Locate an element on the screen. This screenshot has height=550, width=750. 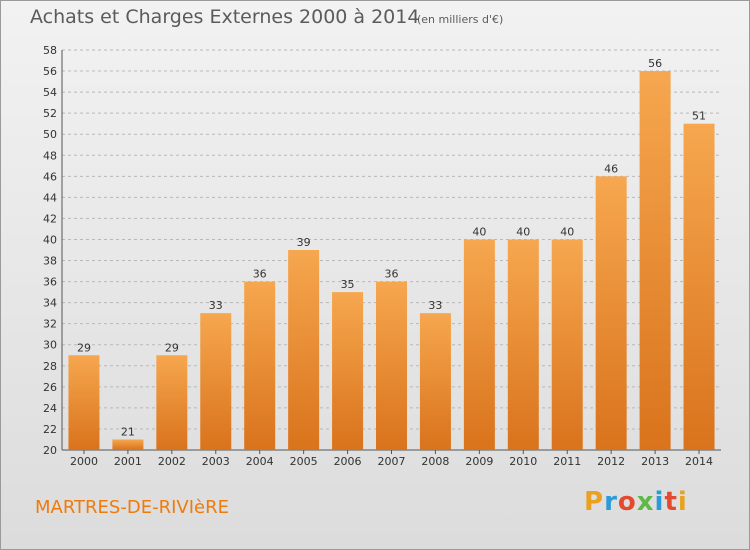
proxiti-logo: Proxiti is located at coordinates (636, 502).